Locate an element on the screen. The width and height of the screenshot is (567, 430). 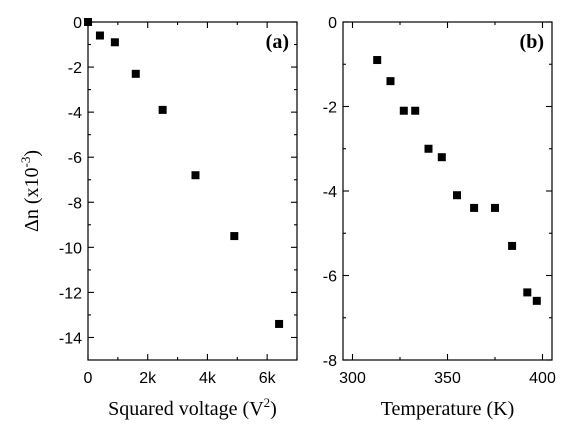
x-axis-title: Squared voltage (V2) is located at coordinates (192, 407).